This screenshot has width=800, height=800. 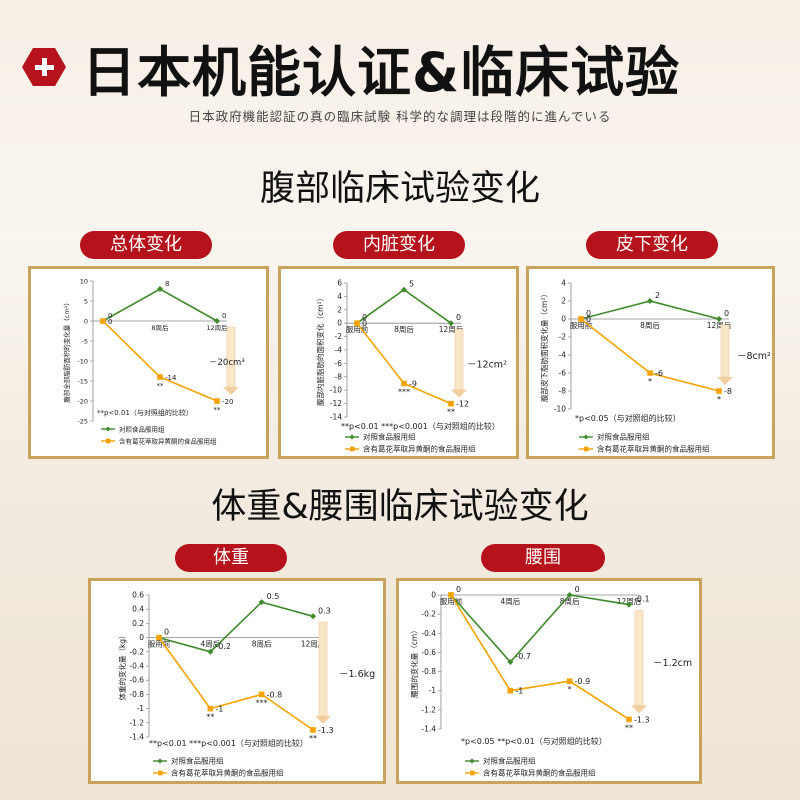 I want to click on data-label: -6, so click(x=659, y=373).